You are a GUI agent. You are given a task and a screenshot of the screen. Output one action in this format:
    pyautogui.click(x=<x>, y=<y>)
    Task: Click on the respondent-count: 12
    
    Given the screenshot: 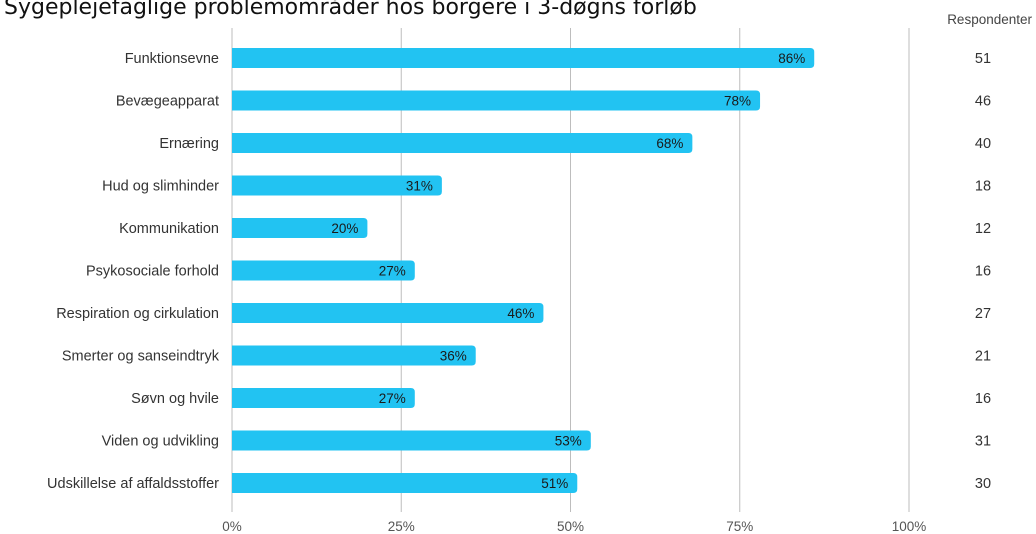 What is the action you would take?
    pyautogui.click(x=983, y=229)
    